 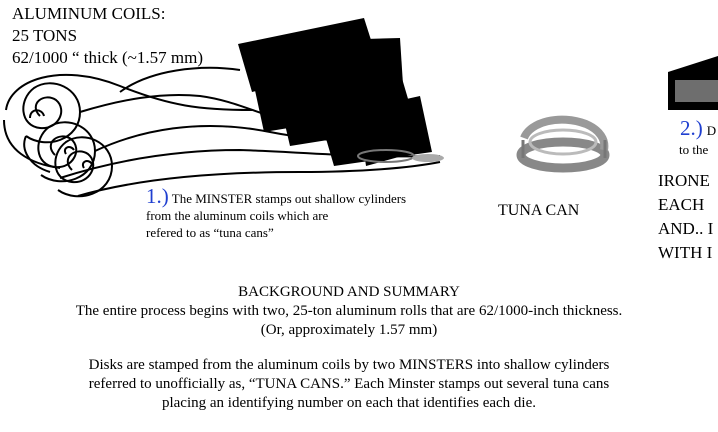 I want to click on coils-thickness: 62/1000 “ thick (~1.57 mm), so click(x=107, y=57).